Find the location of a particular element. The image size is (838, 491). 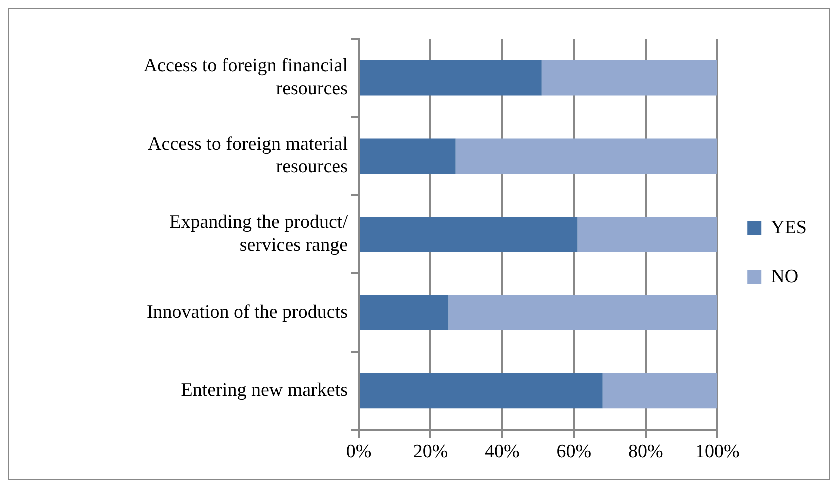

legend-label: YES is located at coordinates (789, 227).